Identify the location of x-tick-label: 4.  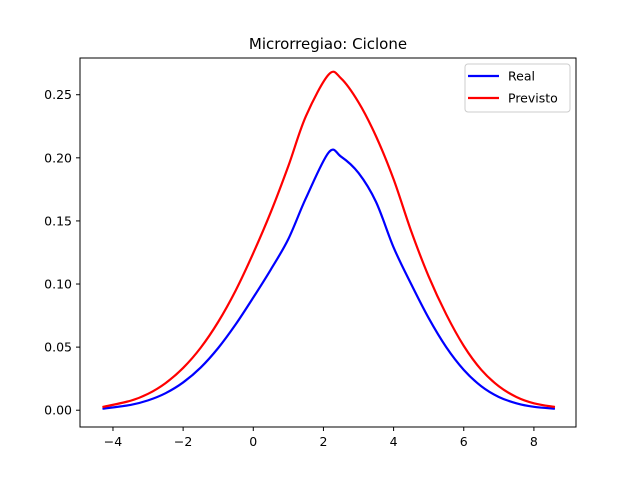
(394, 441).